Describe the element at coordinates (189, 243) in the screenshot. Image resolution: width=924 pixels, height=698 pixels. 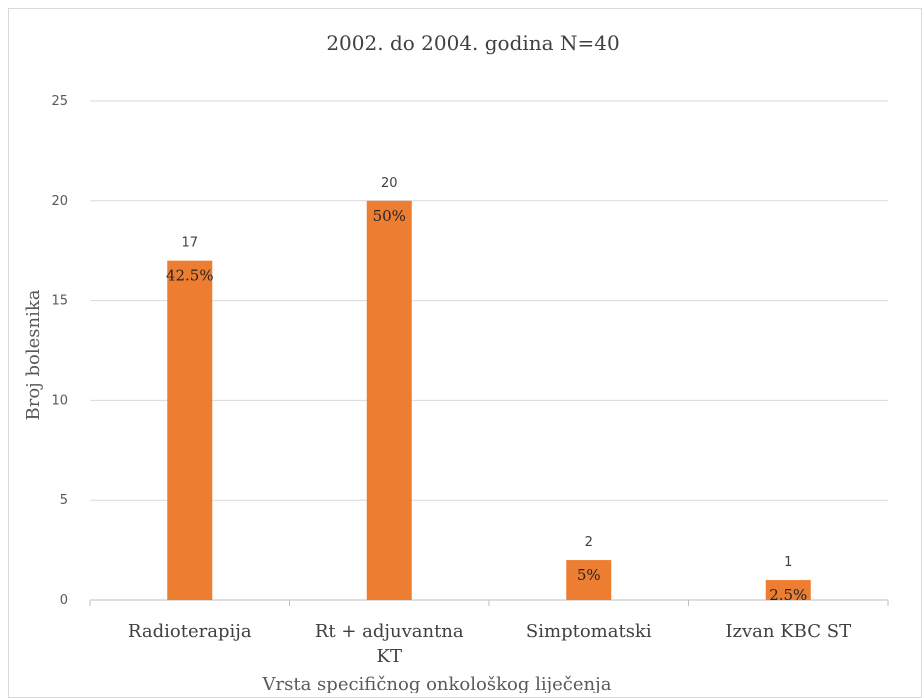
I see `bar-value-label: 17` at that location.